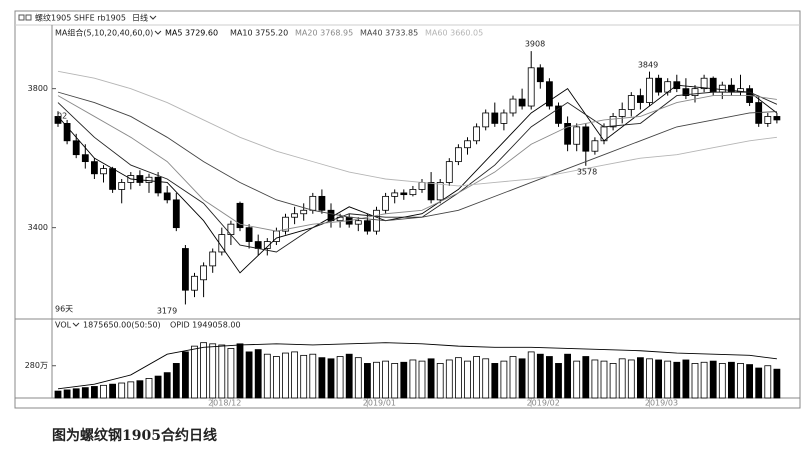 This screenshot has height=450, width=810. What do you see at coordinates (389, 33) in the screenshot?
I see `ma-legend: MA40 3733.85` at bounding box center [389, 33].